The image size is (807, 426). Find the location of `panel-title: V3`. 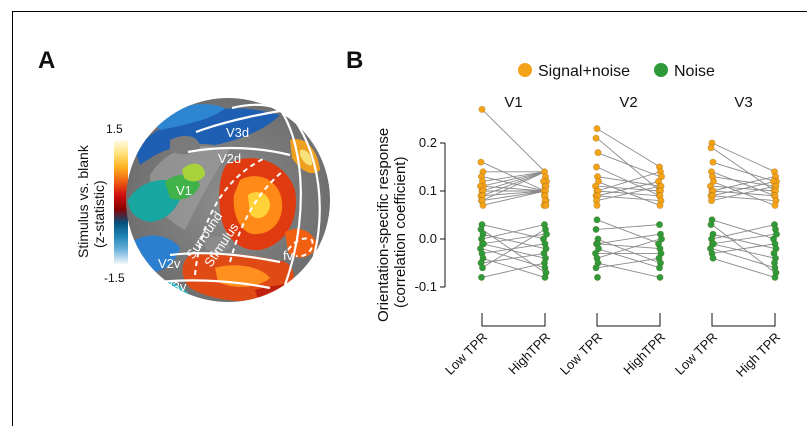

panel-title: V3 is located at coordinates (743, 102).